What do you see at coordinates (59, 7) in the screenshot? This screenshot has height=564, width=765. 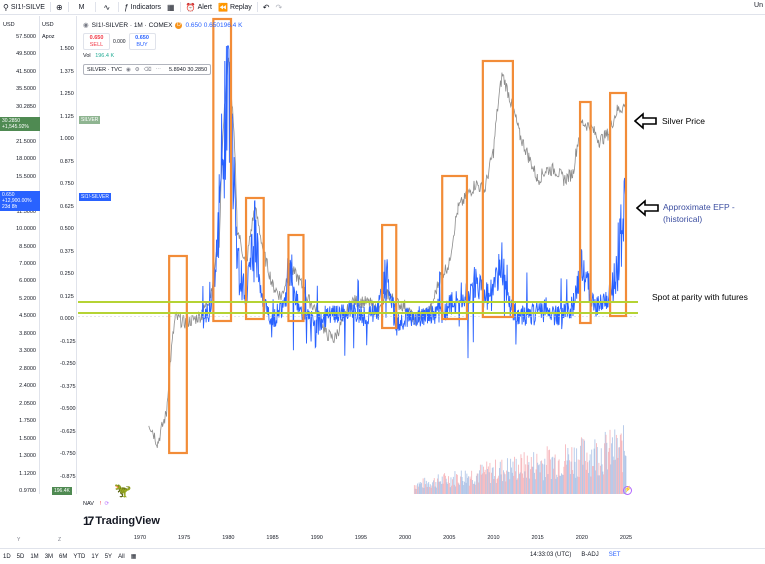 I see `compare-button: ⊕` at bounding box center [59, 7].